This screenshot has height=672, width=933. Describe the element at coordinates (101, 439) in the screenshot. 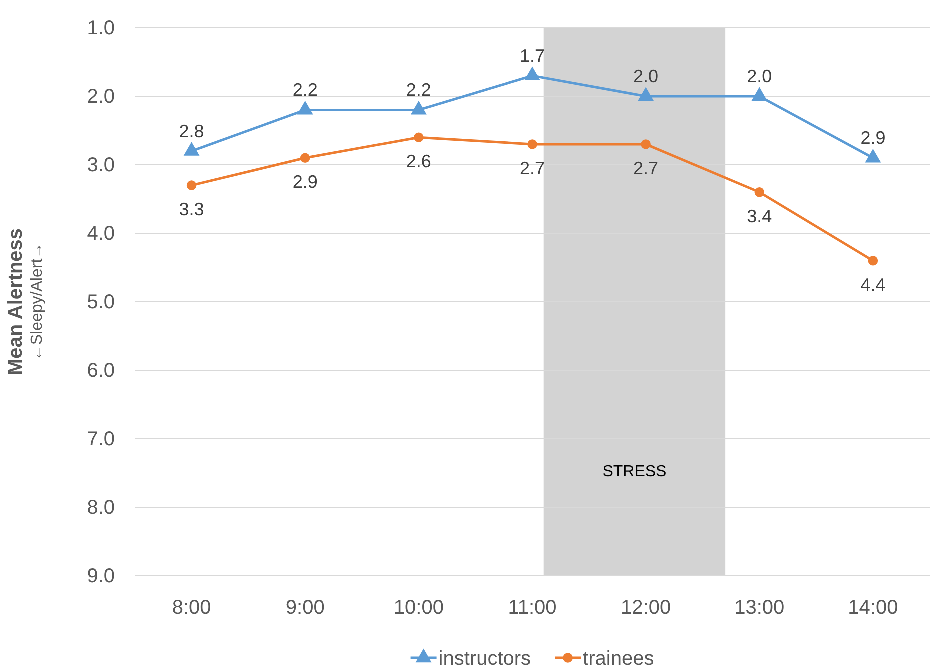

I see `y-tick-label: 7.0` at that location.